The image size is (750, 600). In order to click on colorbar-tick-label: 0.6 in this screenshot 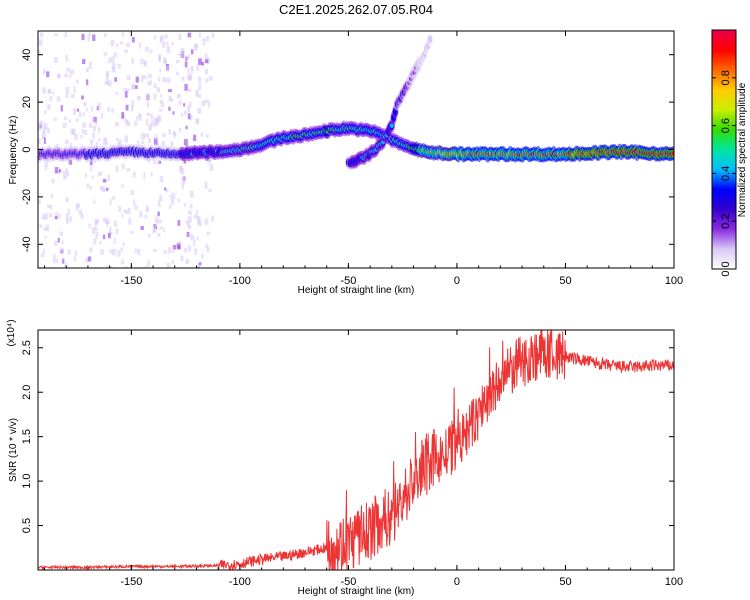, I will do `click(726, 125)`.